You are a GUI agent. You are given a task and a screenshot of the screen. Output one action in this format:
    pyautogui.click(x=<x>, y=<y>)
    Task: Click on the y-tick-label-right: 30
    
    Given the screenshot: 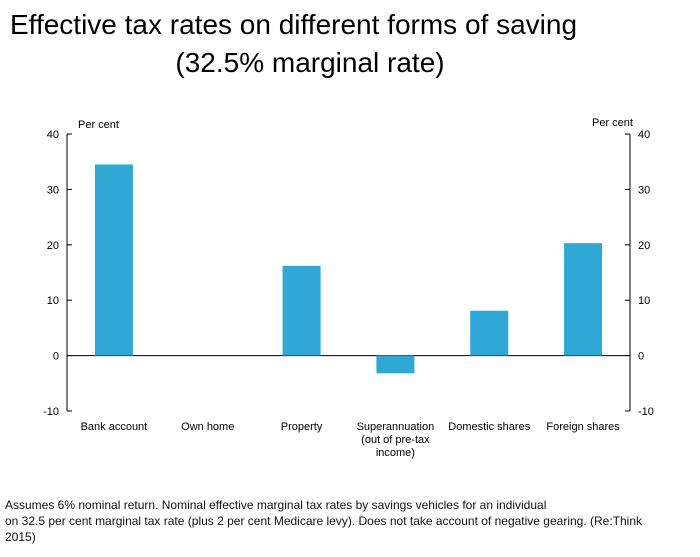 What is the action you would take?
    pyautogui.click(x=644, y=190)
    